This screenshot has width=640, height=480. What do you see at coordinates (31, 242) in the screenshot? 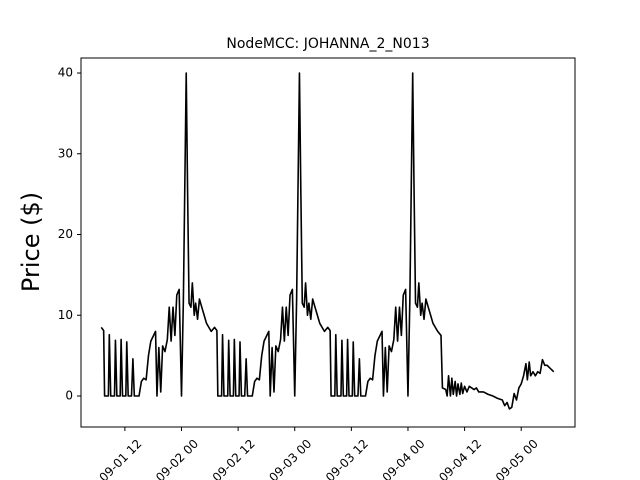
I see `y-axis-label: Price ($)` at bounding box center [31, 242].